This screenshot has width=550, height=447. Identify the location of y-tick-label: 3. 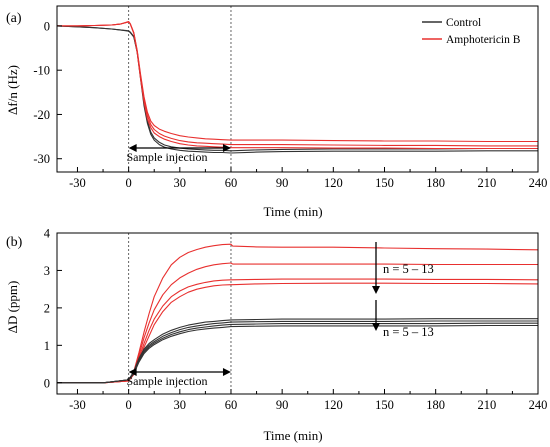
(47, 271).